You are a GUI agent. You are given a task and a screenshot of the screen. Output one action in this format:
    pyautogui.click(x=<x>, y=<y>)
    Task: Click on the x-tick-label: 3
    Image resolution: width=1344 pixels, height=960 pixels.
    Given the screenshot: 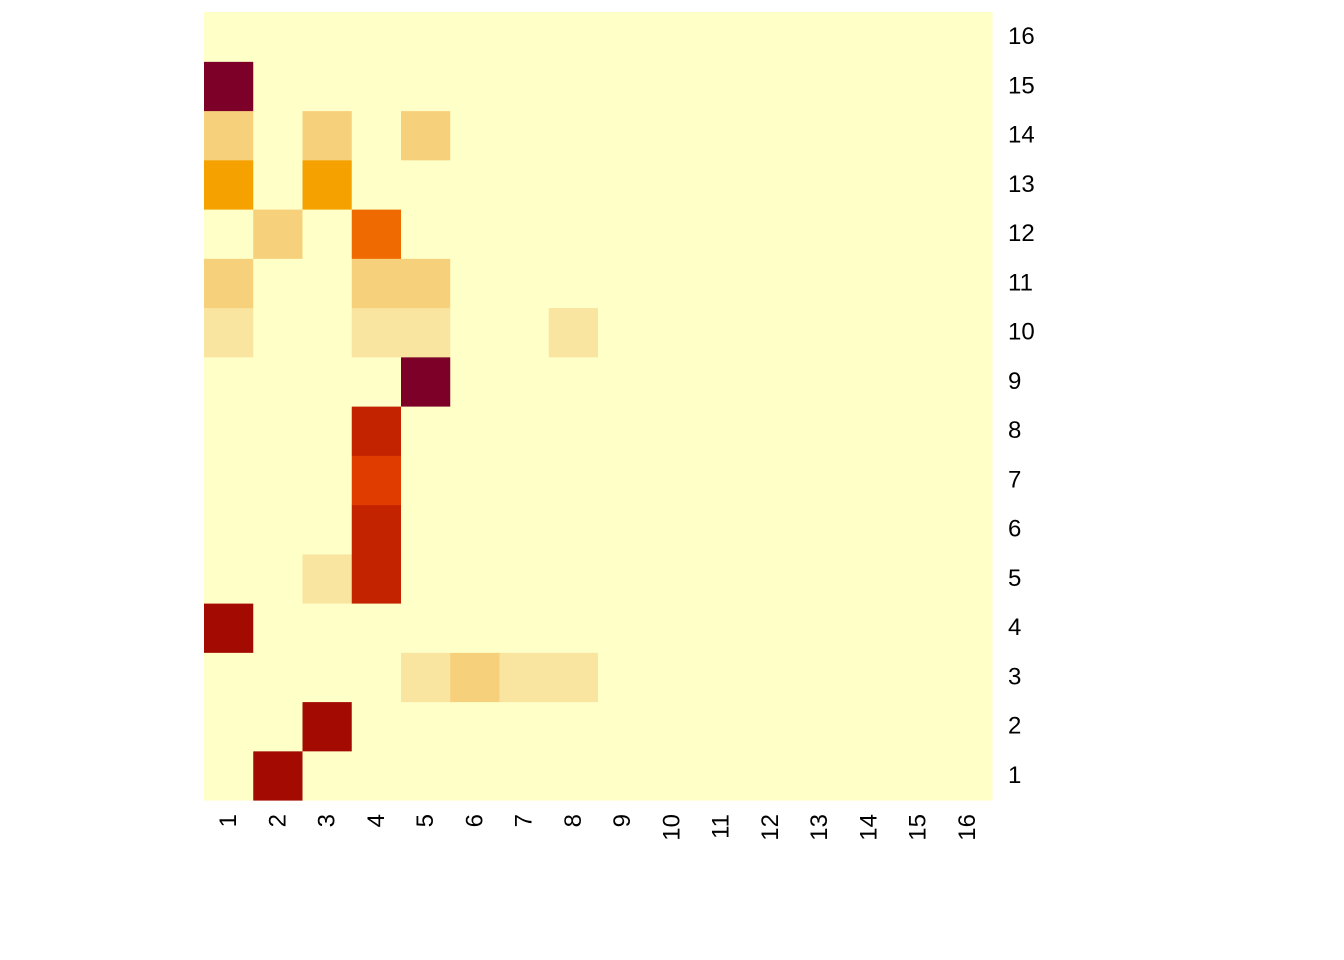 What is the action you would take?
    pyautogui.click(x=327, y=820)
    